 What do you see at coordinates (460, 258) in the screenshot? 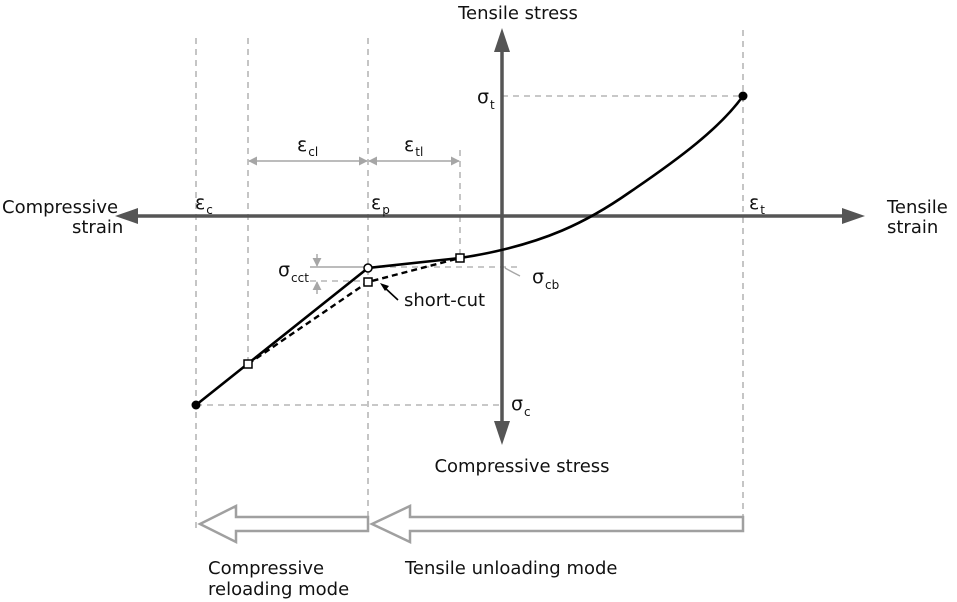
I see `square-marker-eps-tl` at bounding box center [460, 258].